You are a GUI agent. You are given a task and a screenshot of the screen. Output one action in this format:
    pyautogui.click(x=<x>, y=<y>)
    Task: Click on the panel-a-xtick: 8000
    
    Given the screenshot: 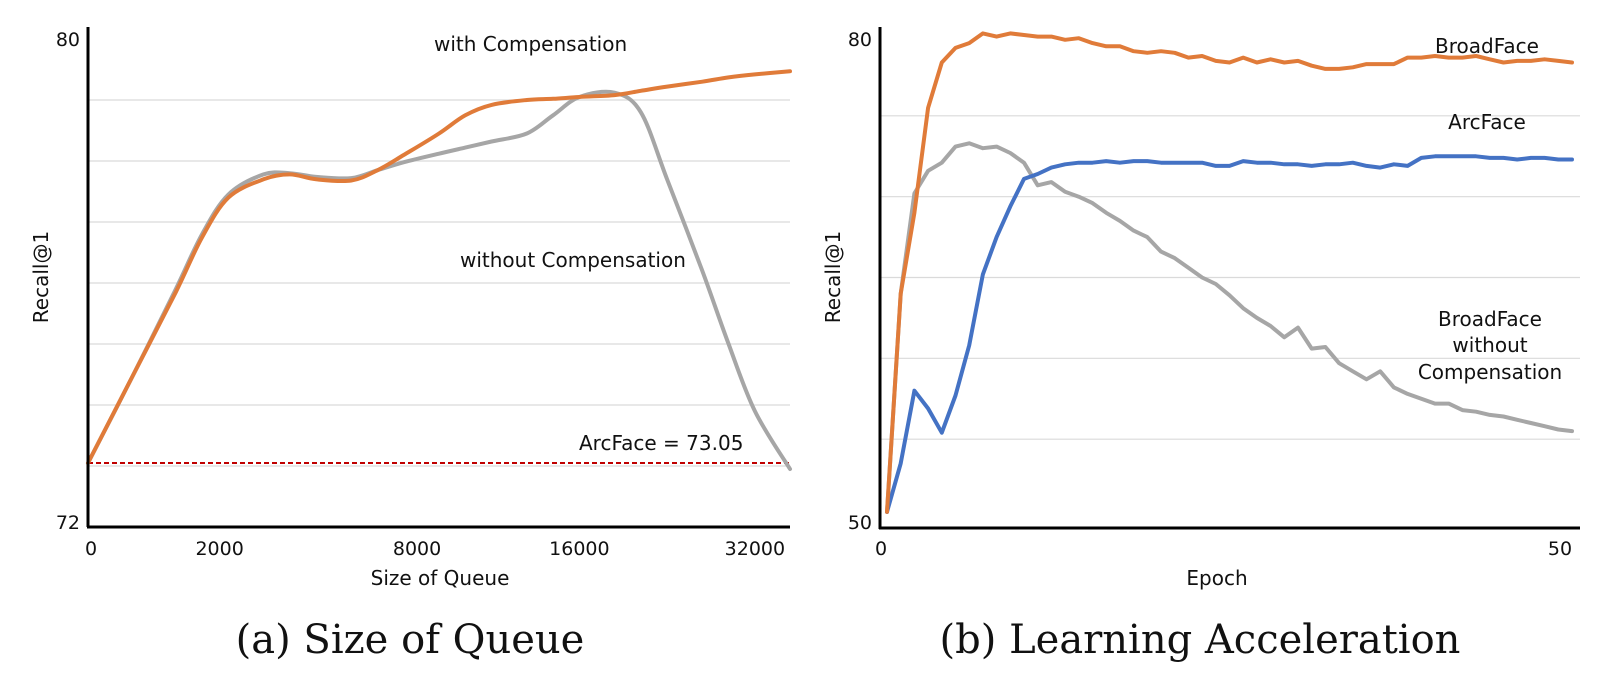 What is the action you would take?
    pyautogui.click(x=417, y=549)
    